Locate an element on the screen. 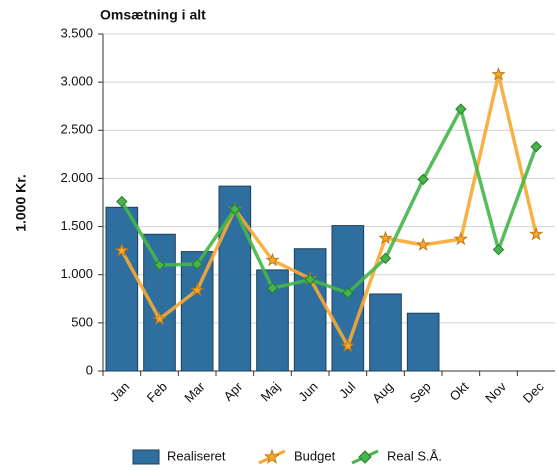 The width and height of the screenshot is (557, 470). x-tick-label: Apr is located at coordinates (232, 390).